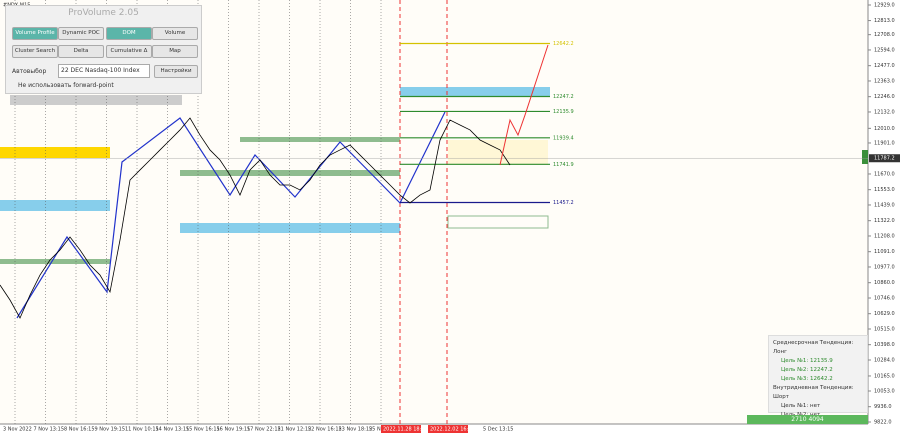  What do you see at coordinates (129, 51) in the screenshot?
I see `button: Cumulative Δ` at bounding box center [129, 51].